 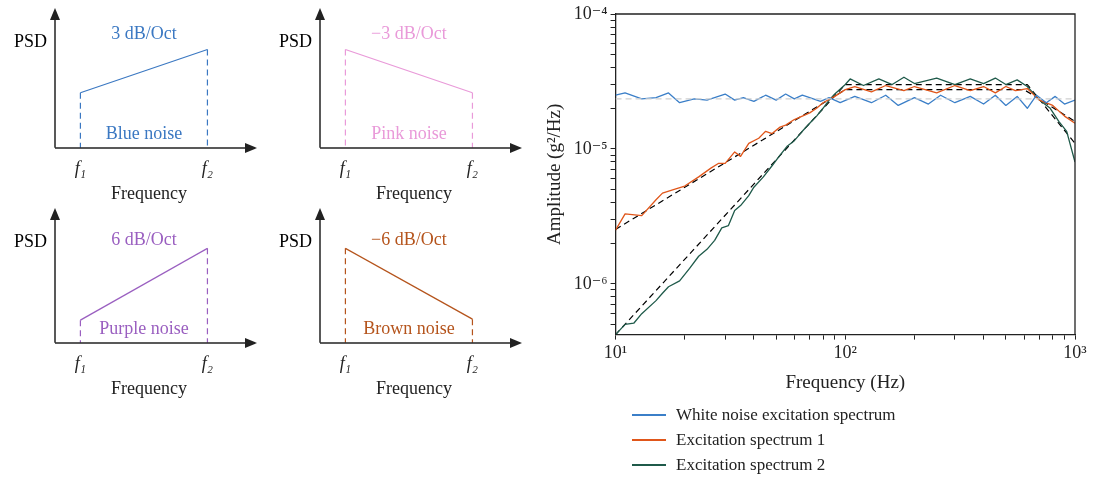 I want to click on legend-label: Excitation spectrum 1, so click(x=751, y=439).